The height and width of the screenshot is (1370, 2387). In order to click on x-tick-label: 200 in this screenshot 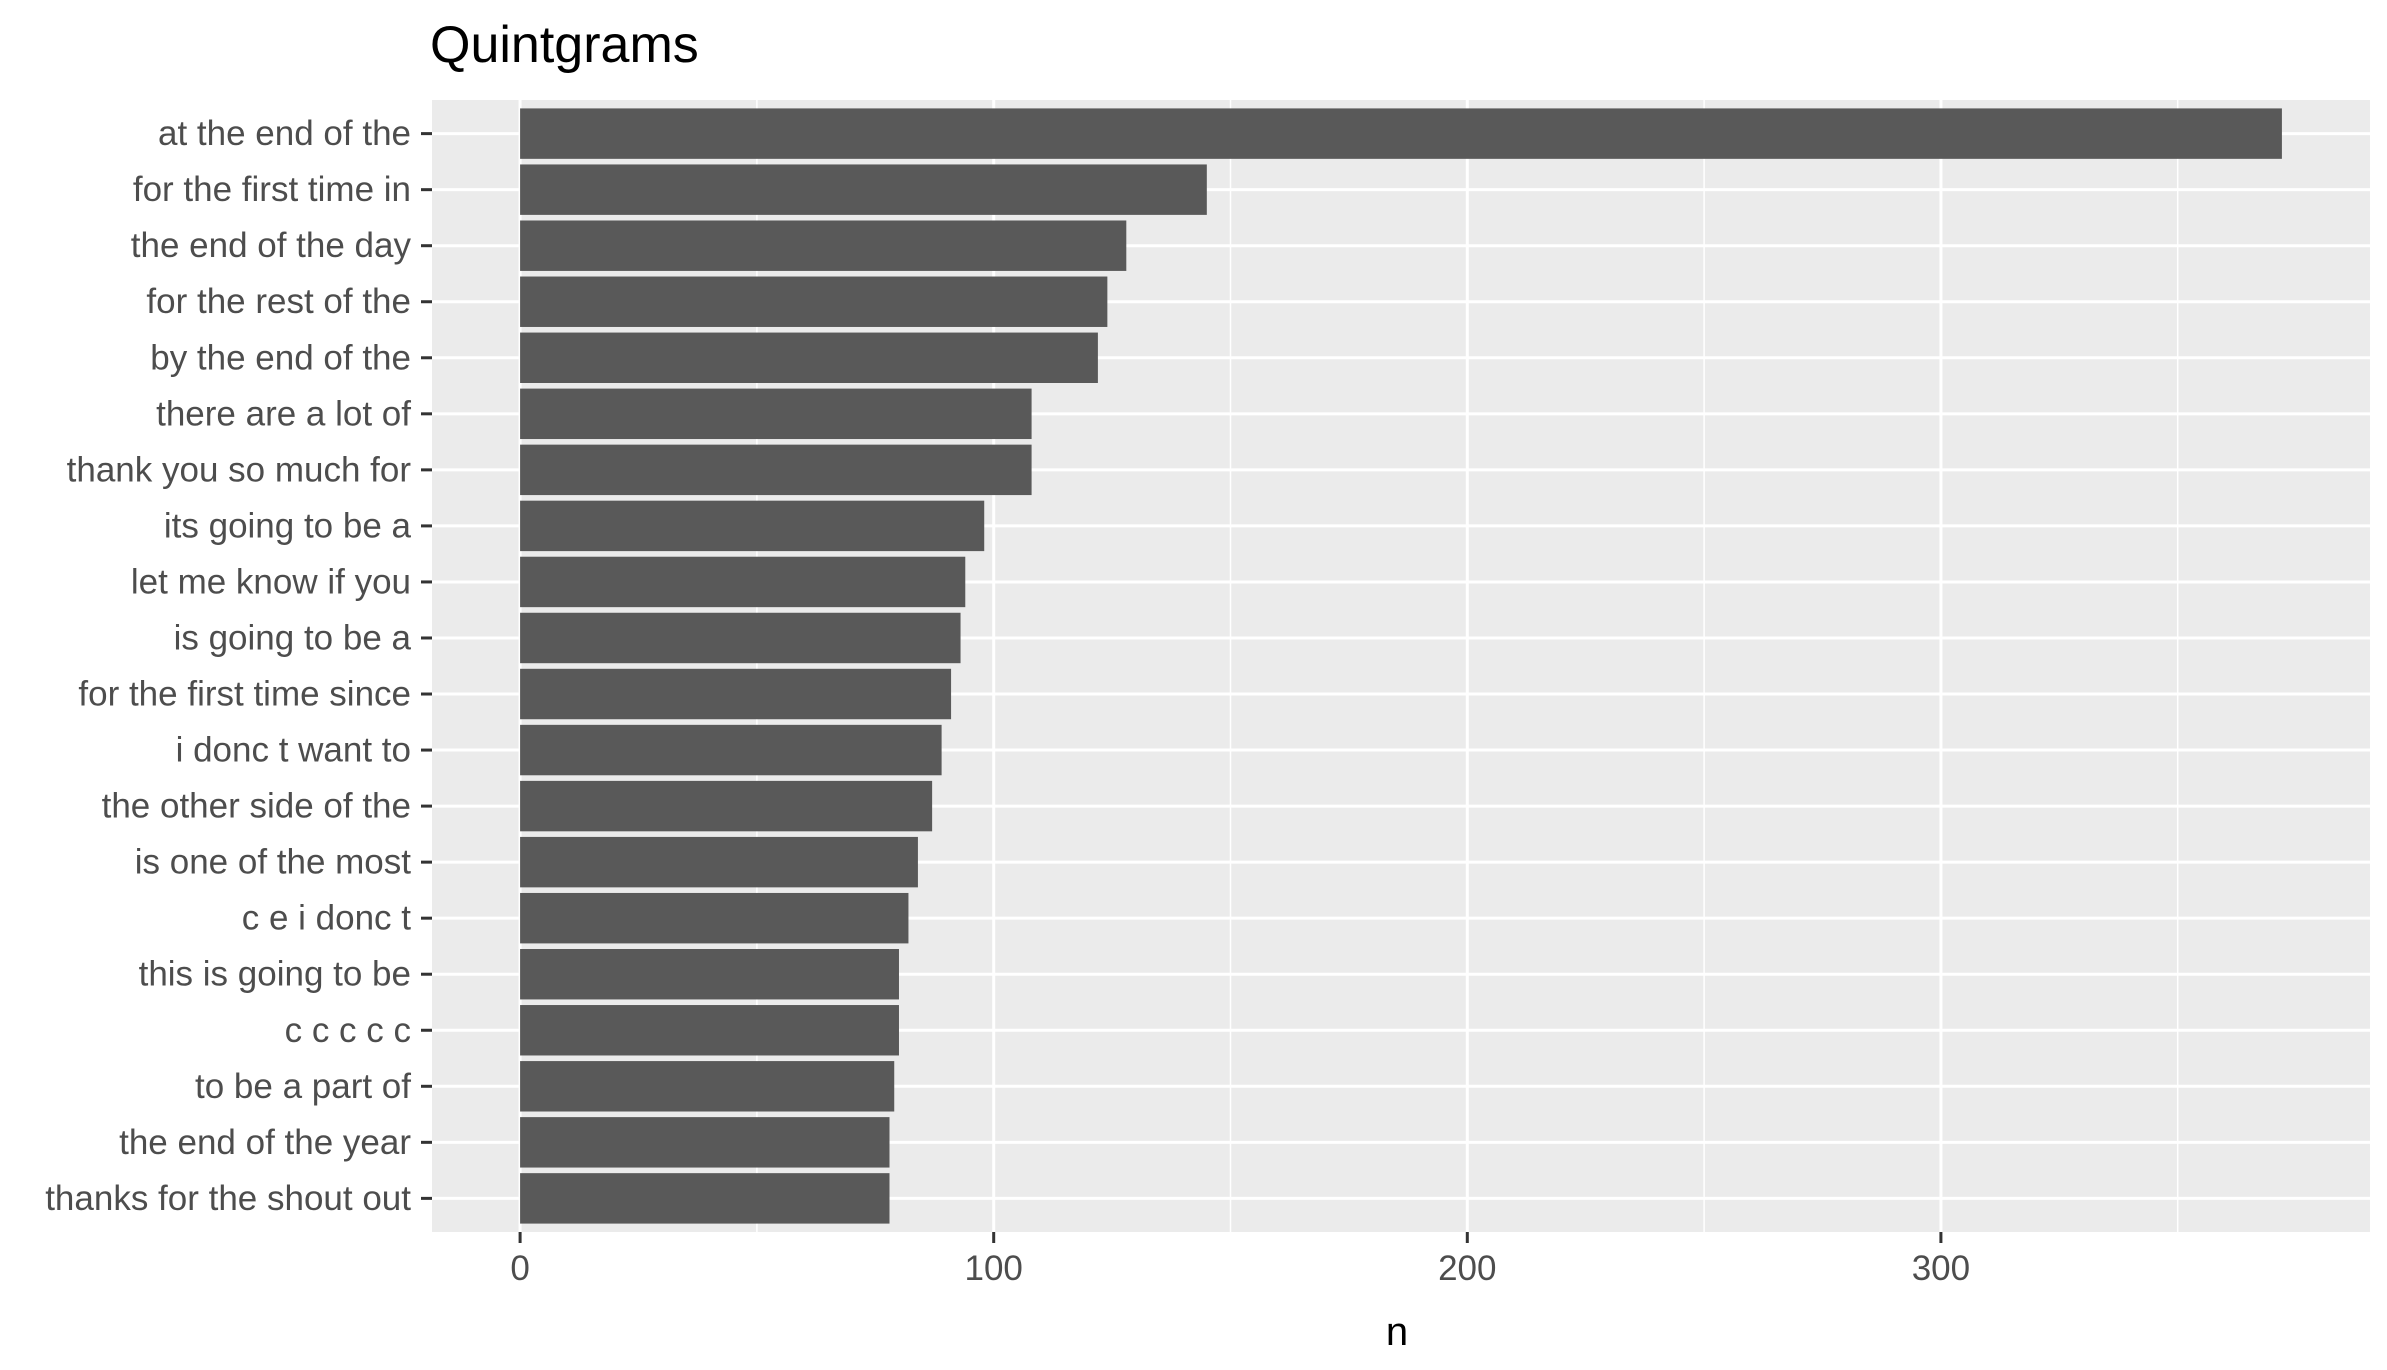, I will do `click(1467, 1268)`.